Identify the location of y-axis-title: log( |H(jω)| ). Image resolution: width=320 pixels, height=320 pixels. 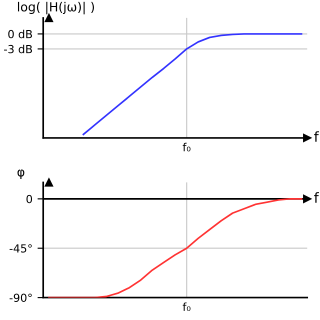
(56, 8).